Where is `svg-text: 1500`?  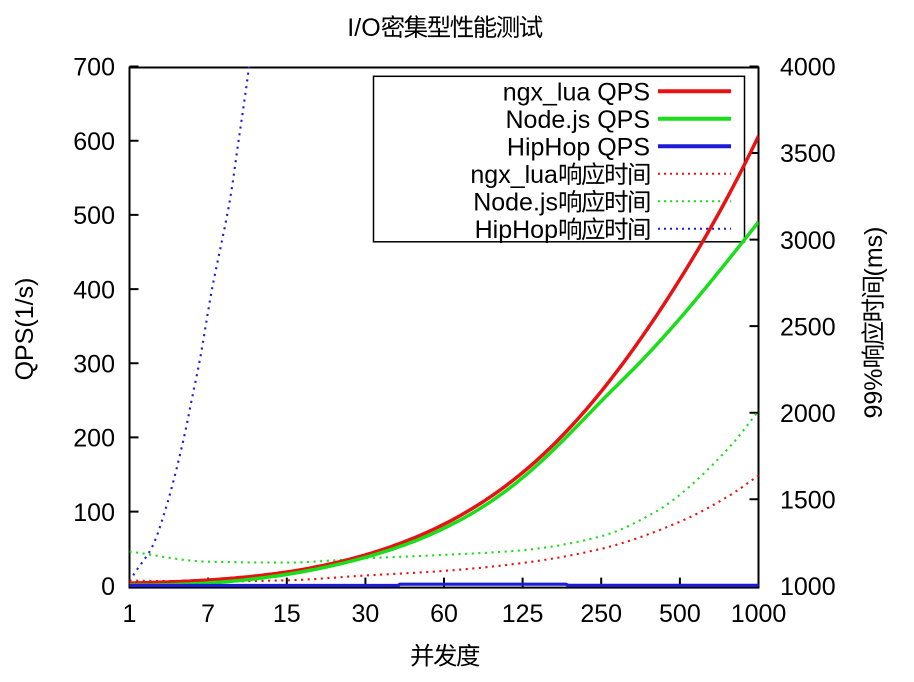
svg-text: 1500 is located at coordinates (808, 500).